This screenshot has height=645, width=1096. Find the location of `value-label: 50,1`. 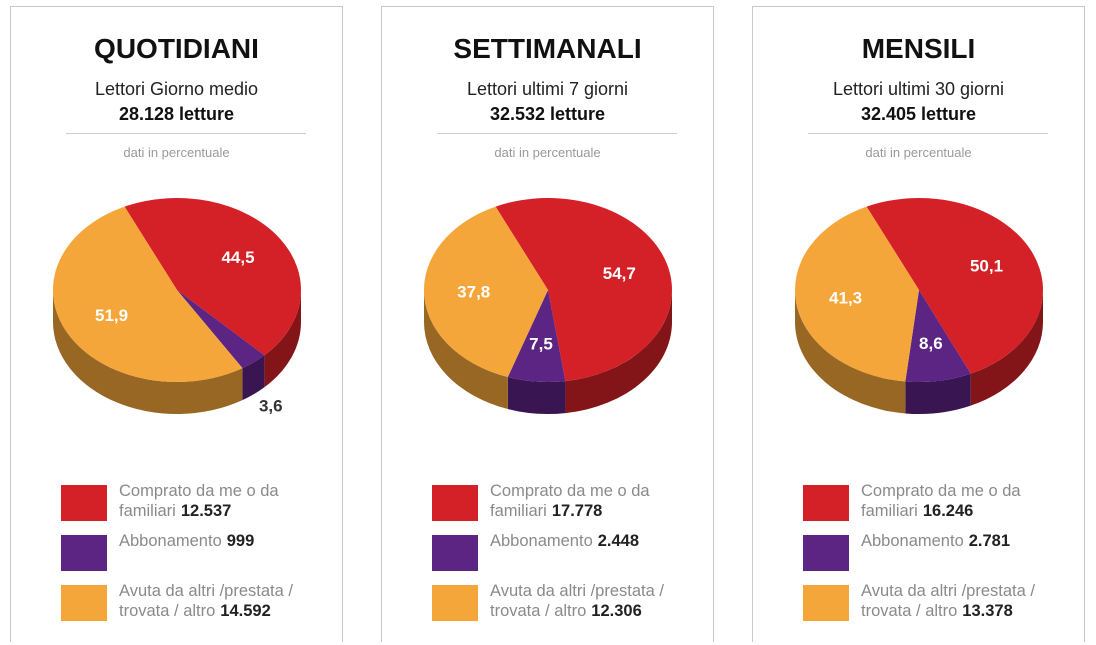

value-label: 50,1 is located at coordinates (986, 265).